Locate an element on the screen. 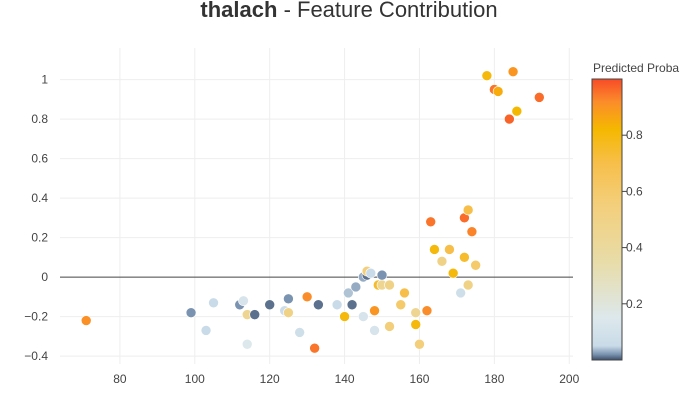  x-tick-label: 80 is located at coordinates (120, 379).